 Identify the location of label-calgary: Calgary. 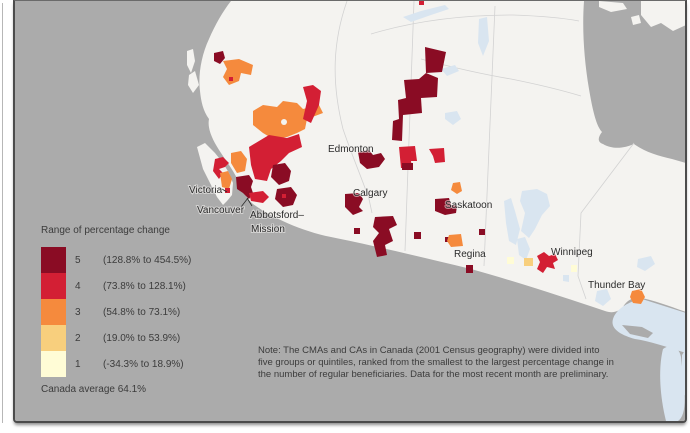
(370, 193).